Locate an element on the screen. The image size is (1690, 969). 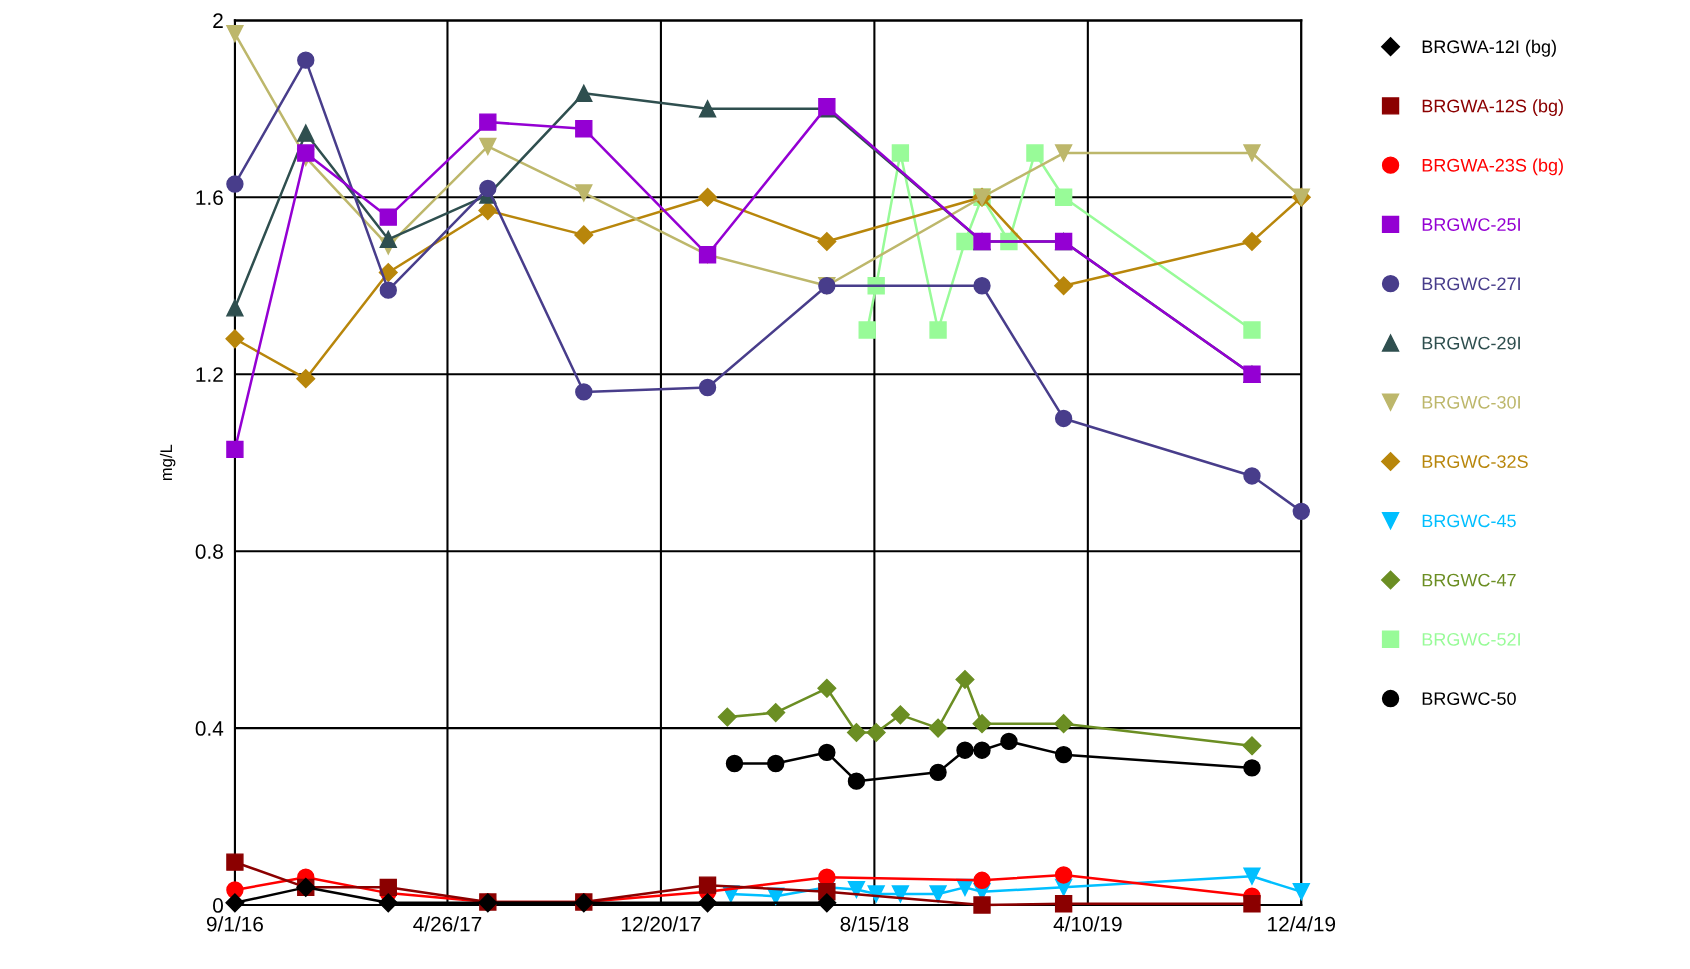
x-tick-label: 8/15/18 is located at coordinates (874, 924).